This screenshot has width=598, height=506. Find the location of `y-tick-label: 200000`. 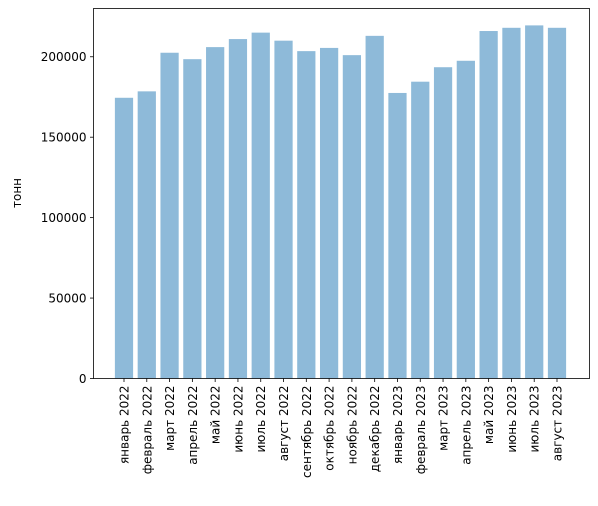

y-tick-label: 200000 is located at coordinates (64, 57).